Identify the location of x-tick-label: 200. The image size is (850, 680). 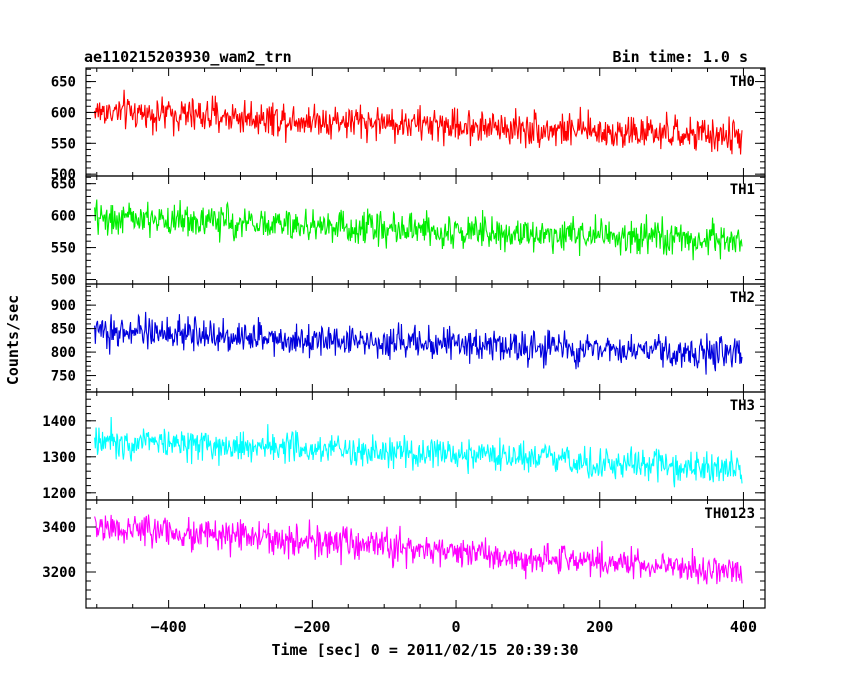
(599, 627).